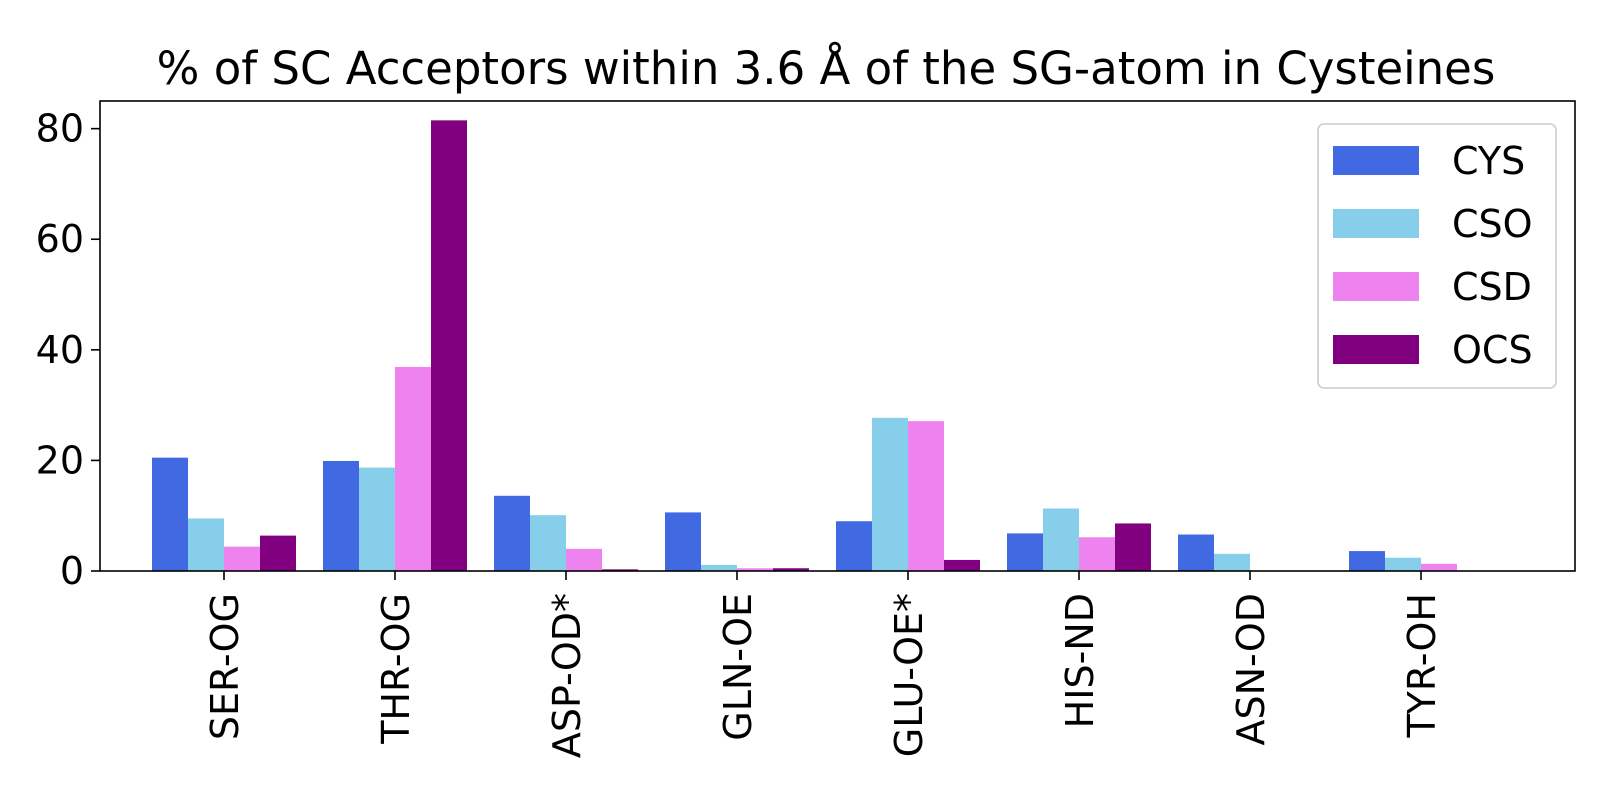 This screenshot has height=800, width=1600. What do you see at coordinates (1133, 547) in the screenshot?
I see `bar-ocs-hisnd` at bounding box center [1133, 547].